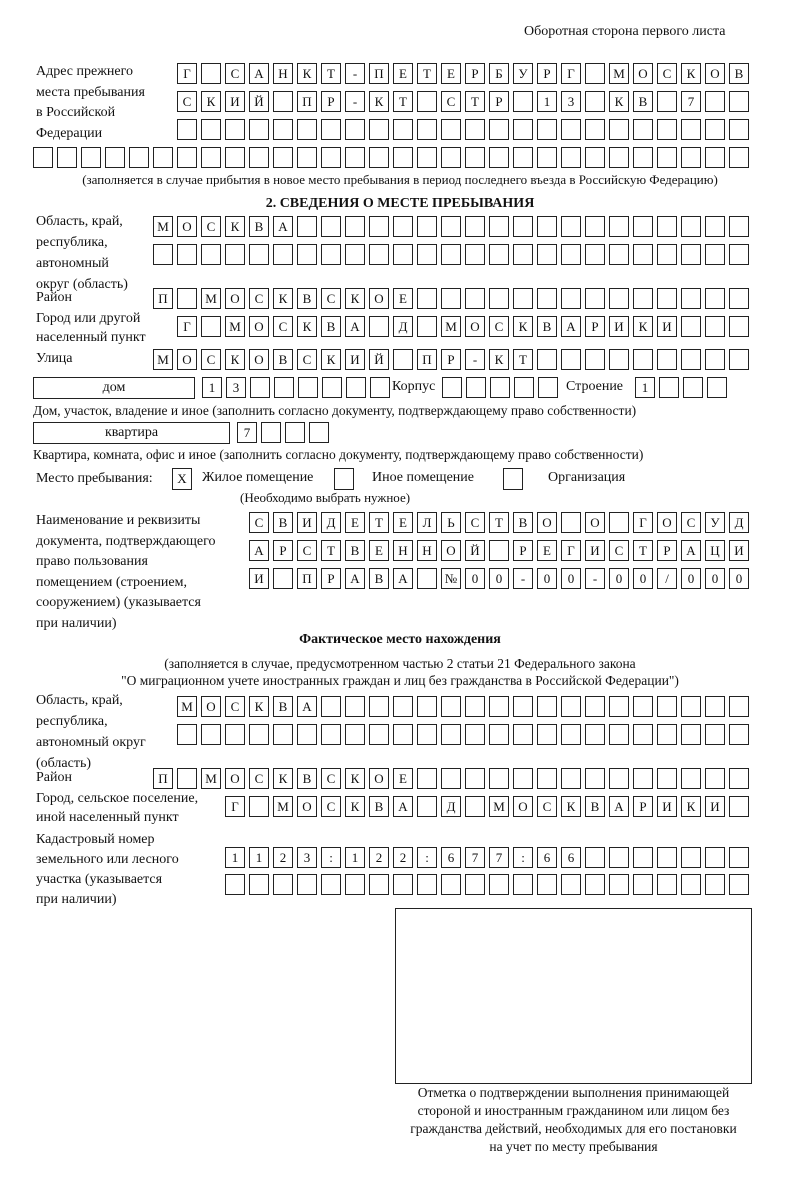 Image resolution: width=800 pixels, height=1180 pixels. Describe the element at coordinates (571, 550) in the screenshot. I see `document-cell: Г` at that location.